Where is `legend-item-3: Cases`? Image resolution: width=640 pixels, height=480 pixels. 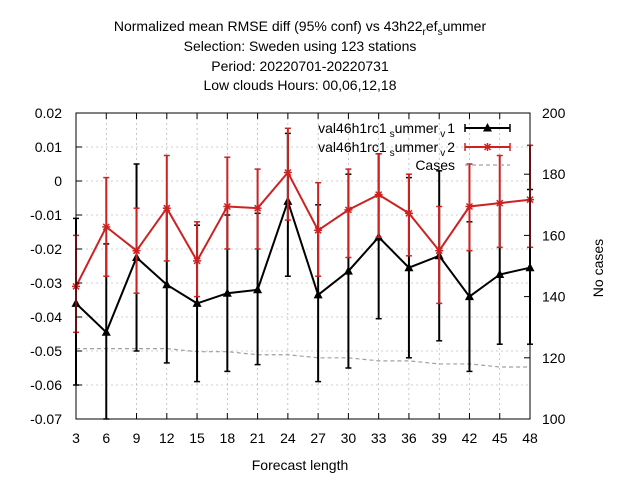
legend-item-3: Cases is located at coordinates (462, 165).